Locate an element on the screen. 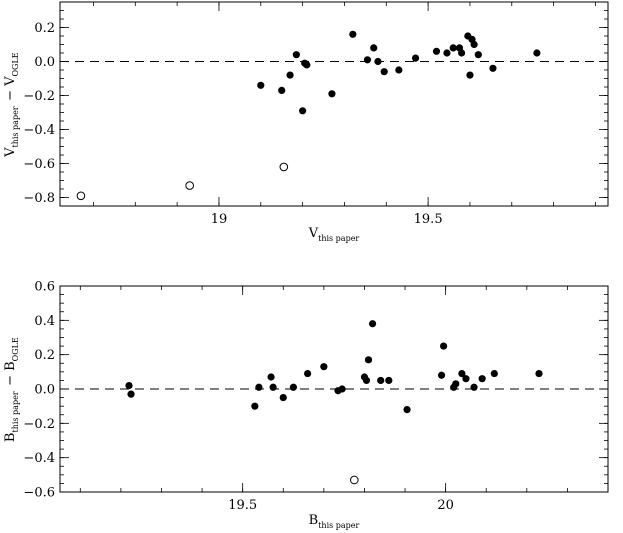 This screenshot has width=623, height=533. x-axis-title: Vthis paper is located at coordinates (334, 234).